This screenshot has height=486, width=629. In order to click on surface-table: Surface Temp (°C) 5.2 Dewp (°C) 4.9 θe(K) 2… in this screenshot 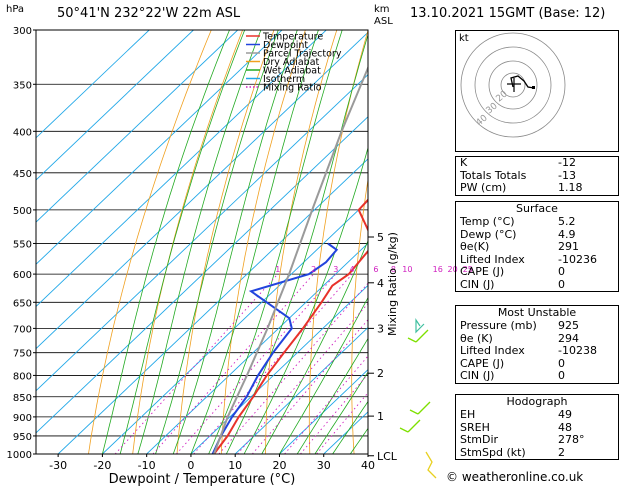, I will do `click(537, 246)`.